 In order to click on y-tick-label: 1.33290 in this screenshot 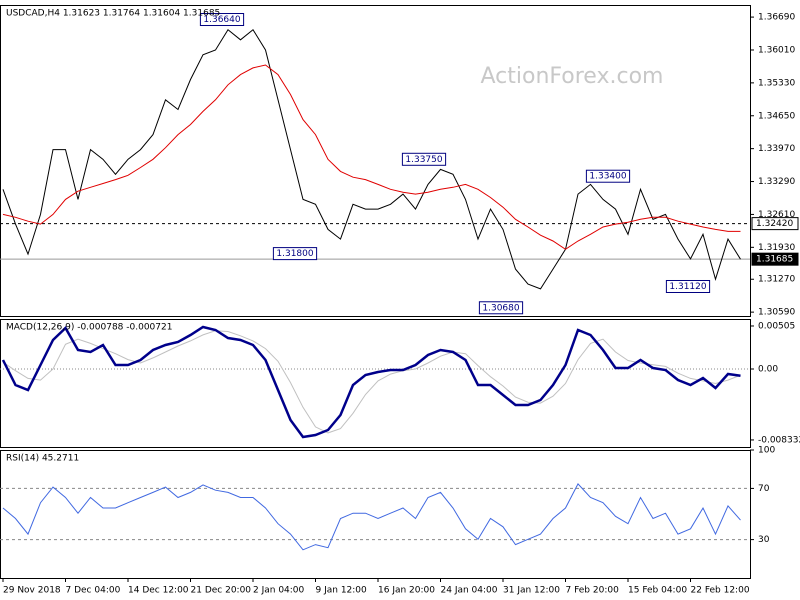, I will do `click(776, 182)`.